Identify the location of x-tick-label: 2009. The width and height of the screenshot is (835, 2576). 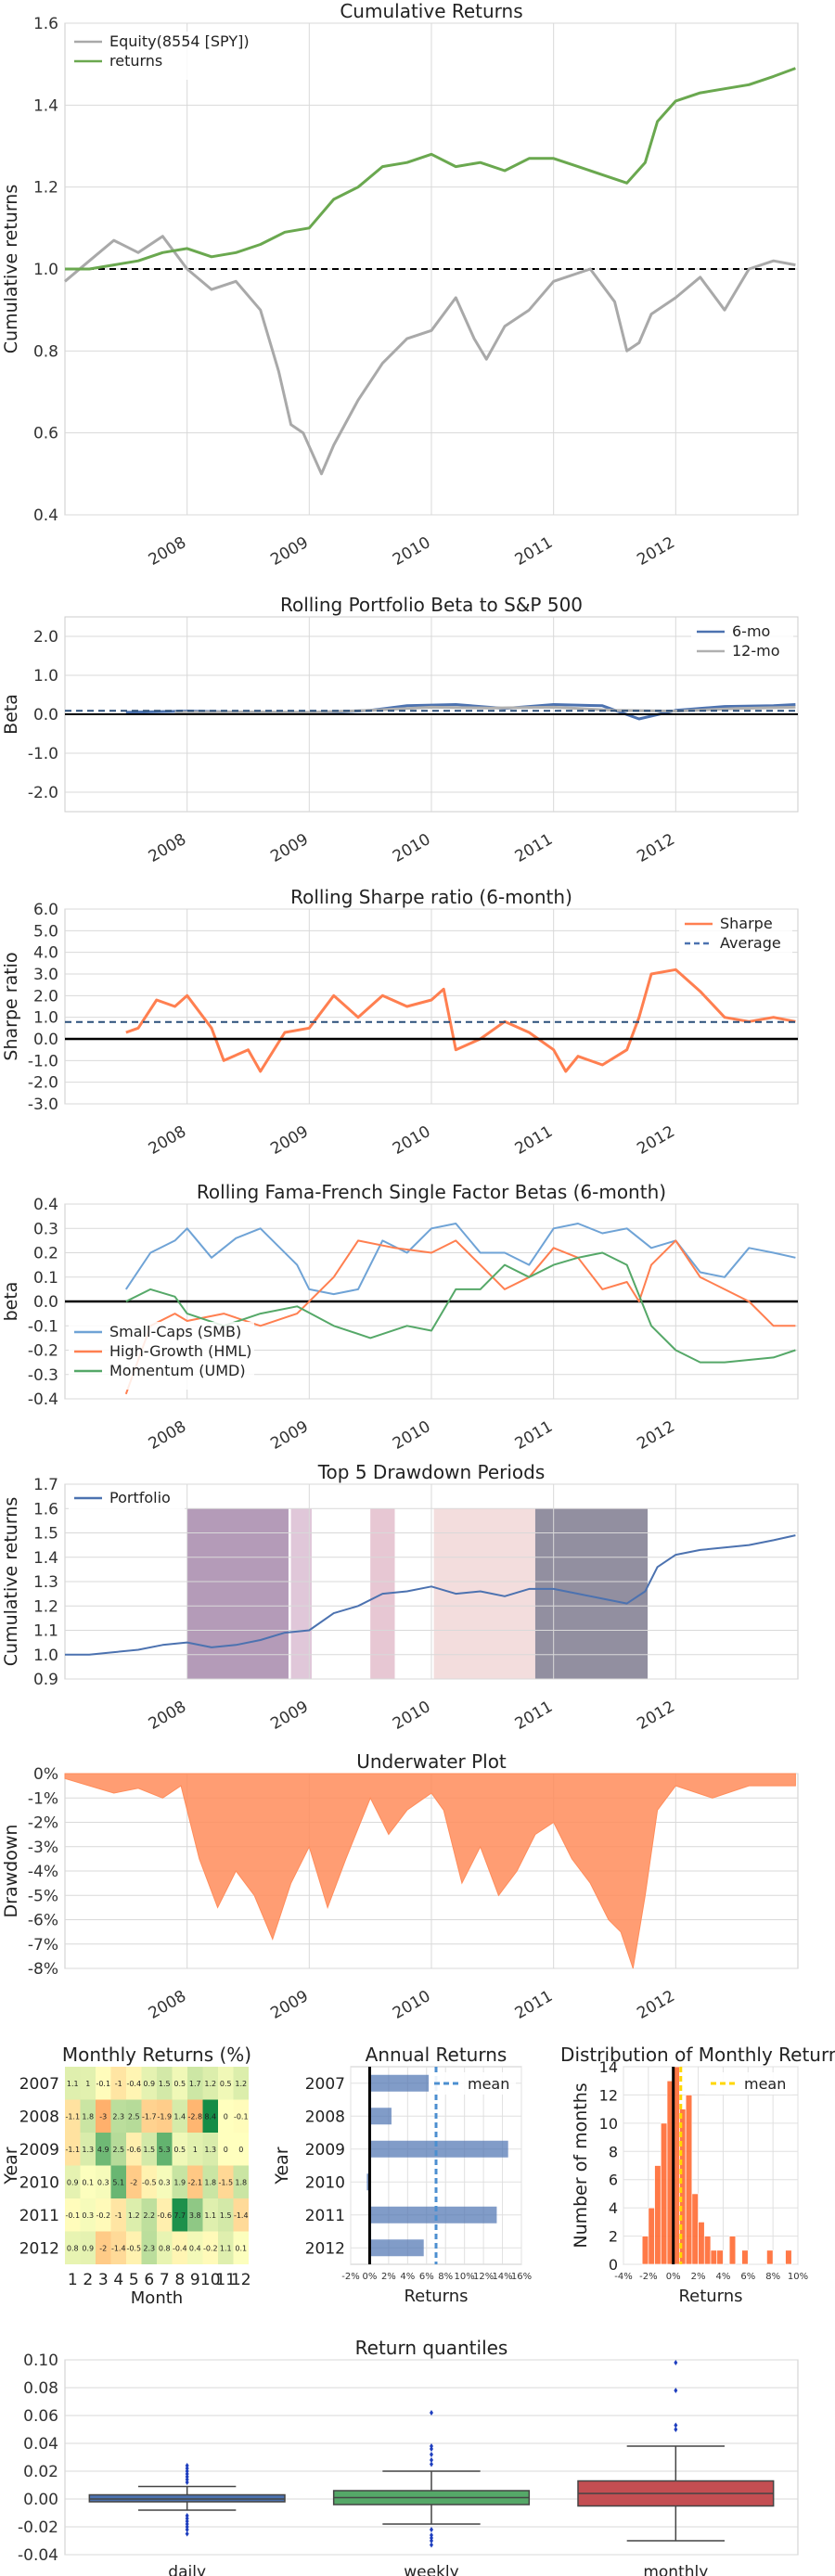
(289, 848).